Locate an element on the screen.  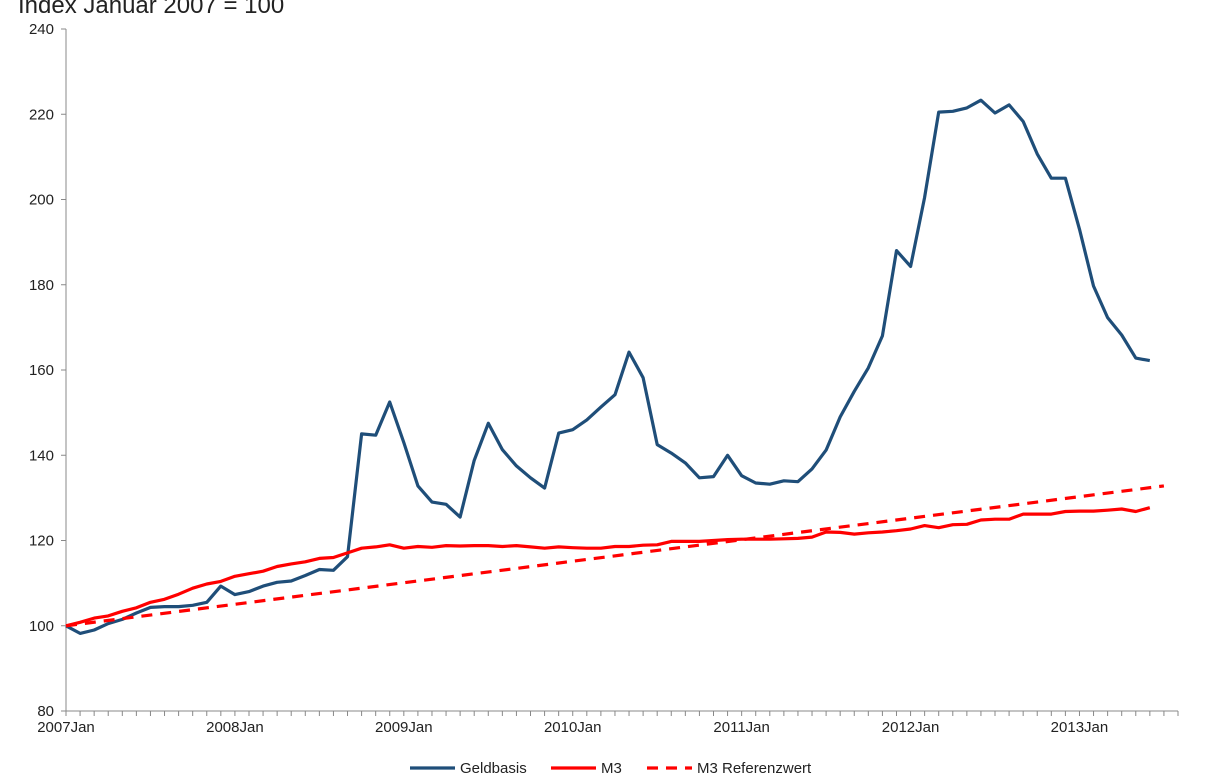
x-tick-label: 2009Jan is located at coordinates (404, 727).